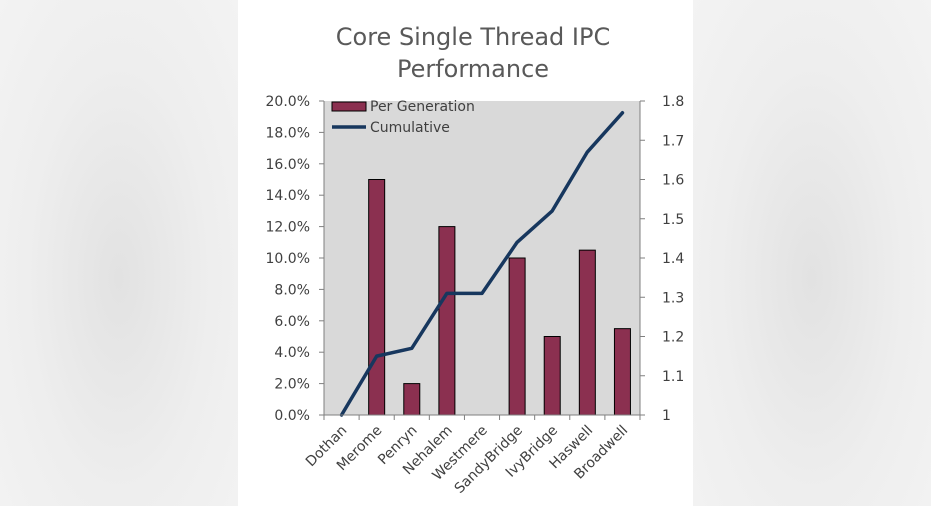 This screenshot has width=931, height=506. Describe the element at coordinates (292, 385) in the screenshot. I see `left-tick-label: 2.0%` at that location.